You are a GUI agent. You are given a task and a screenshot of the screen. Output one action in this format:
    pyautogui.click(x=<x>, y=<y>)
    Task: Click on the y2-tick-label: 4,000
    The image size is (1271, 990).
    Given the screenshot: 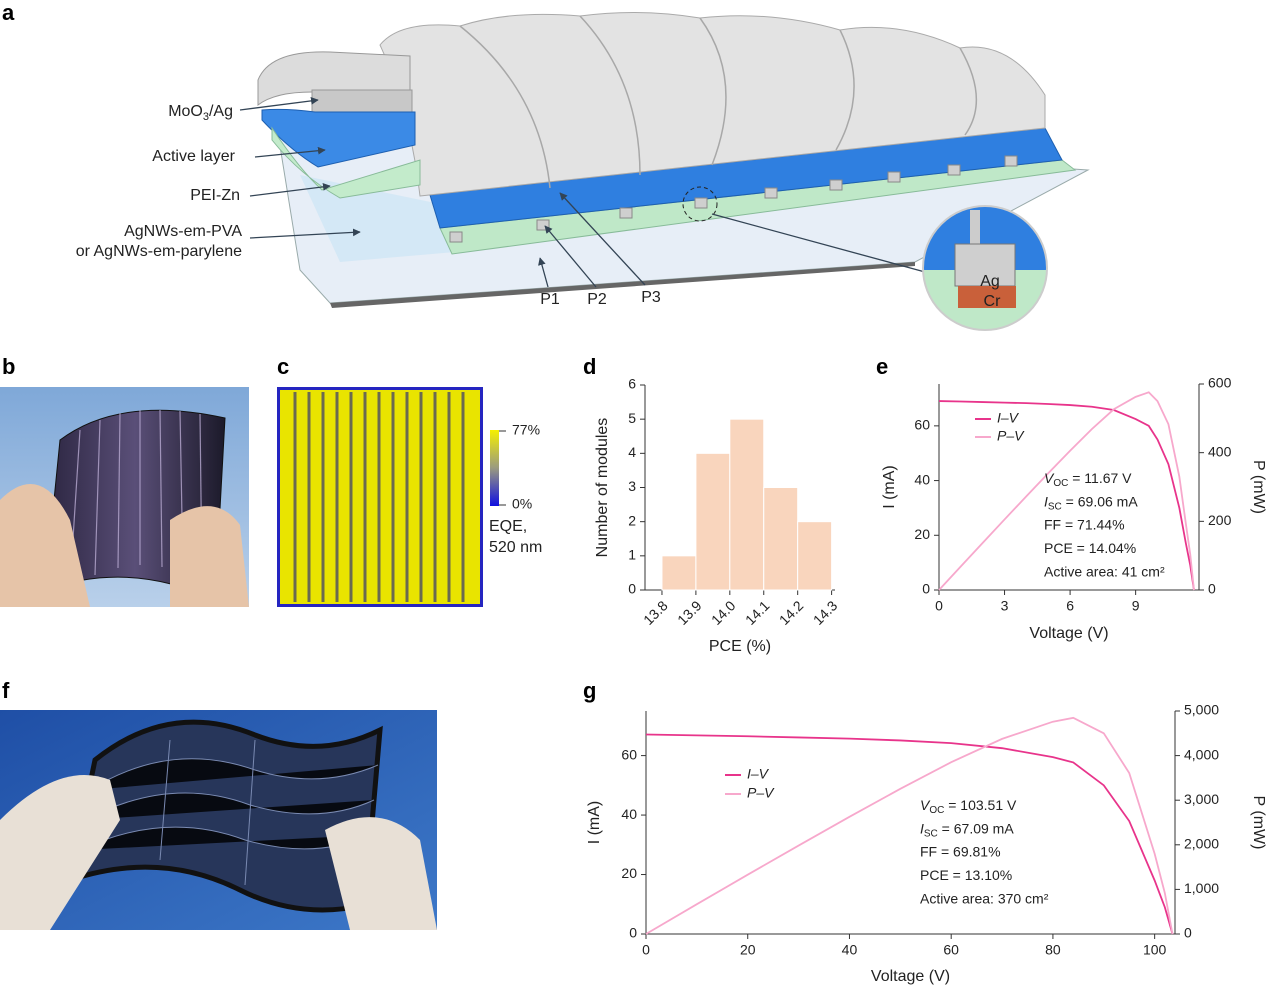 What is the action you would take?
    pyautogui.click(x=1201, y=754)
    